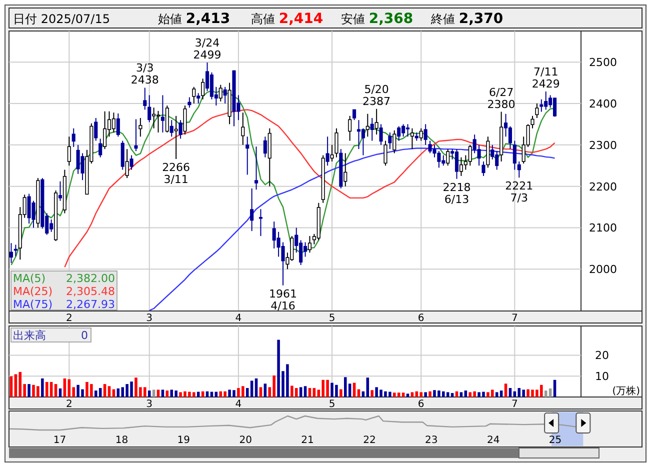 The image size is (653, 470). I want to click on x-tick-label: 6, so click(421, 404).